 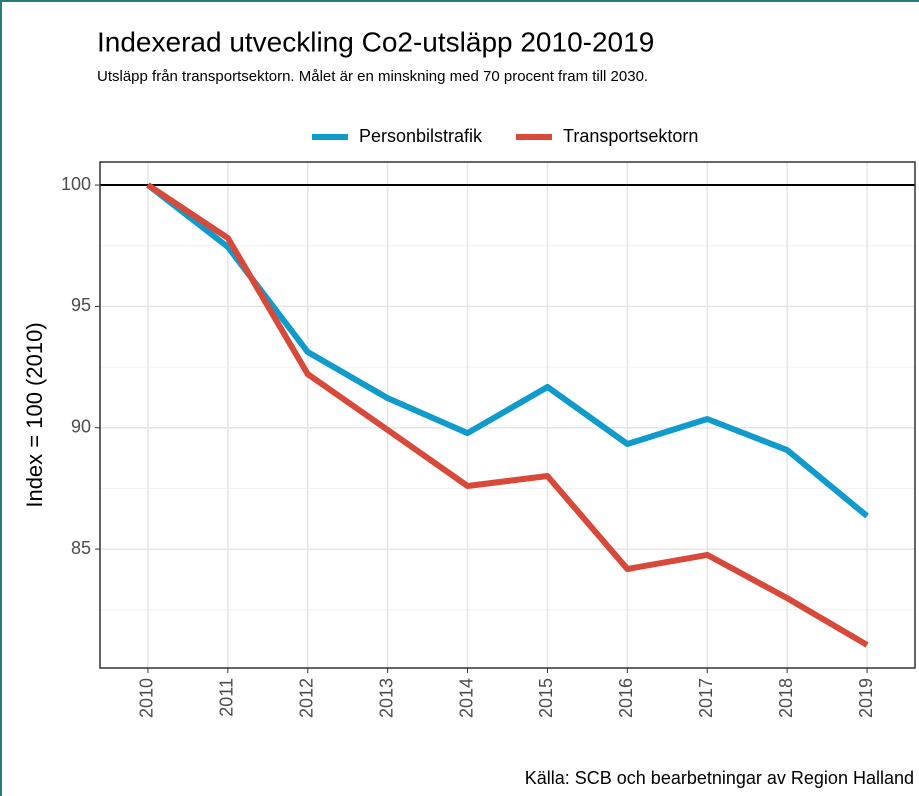 I want to click on y-tick-label: 100, so click(x=76, y=184).